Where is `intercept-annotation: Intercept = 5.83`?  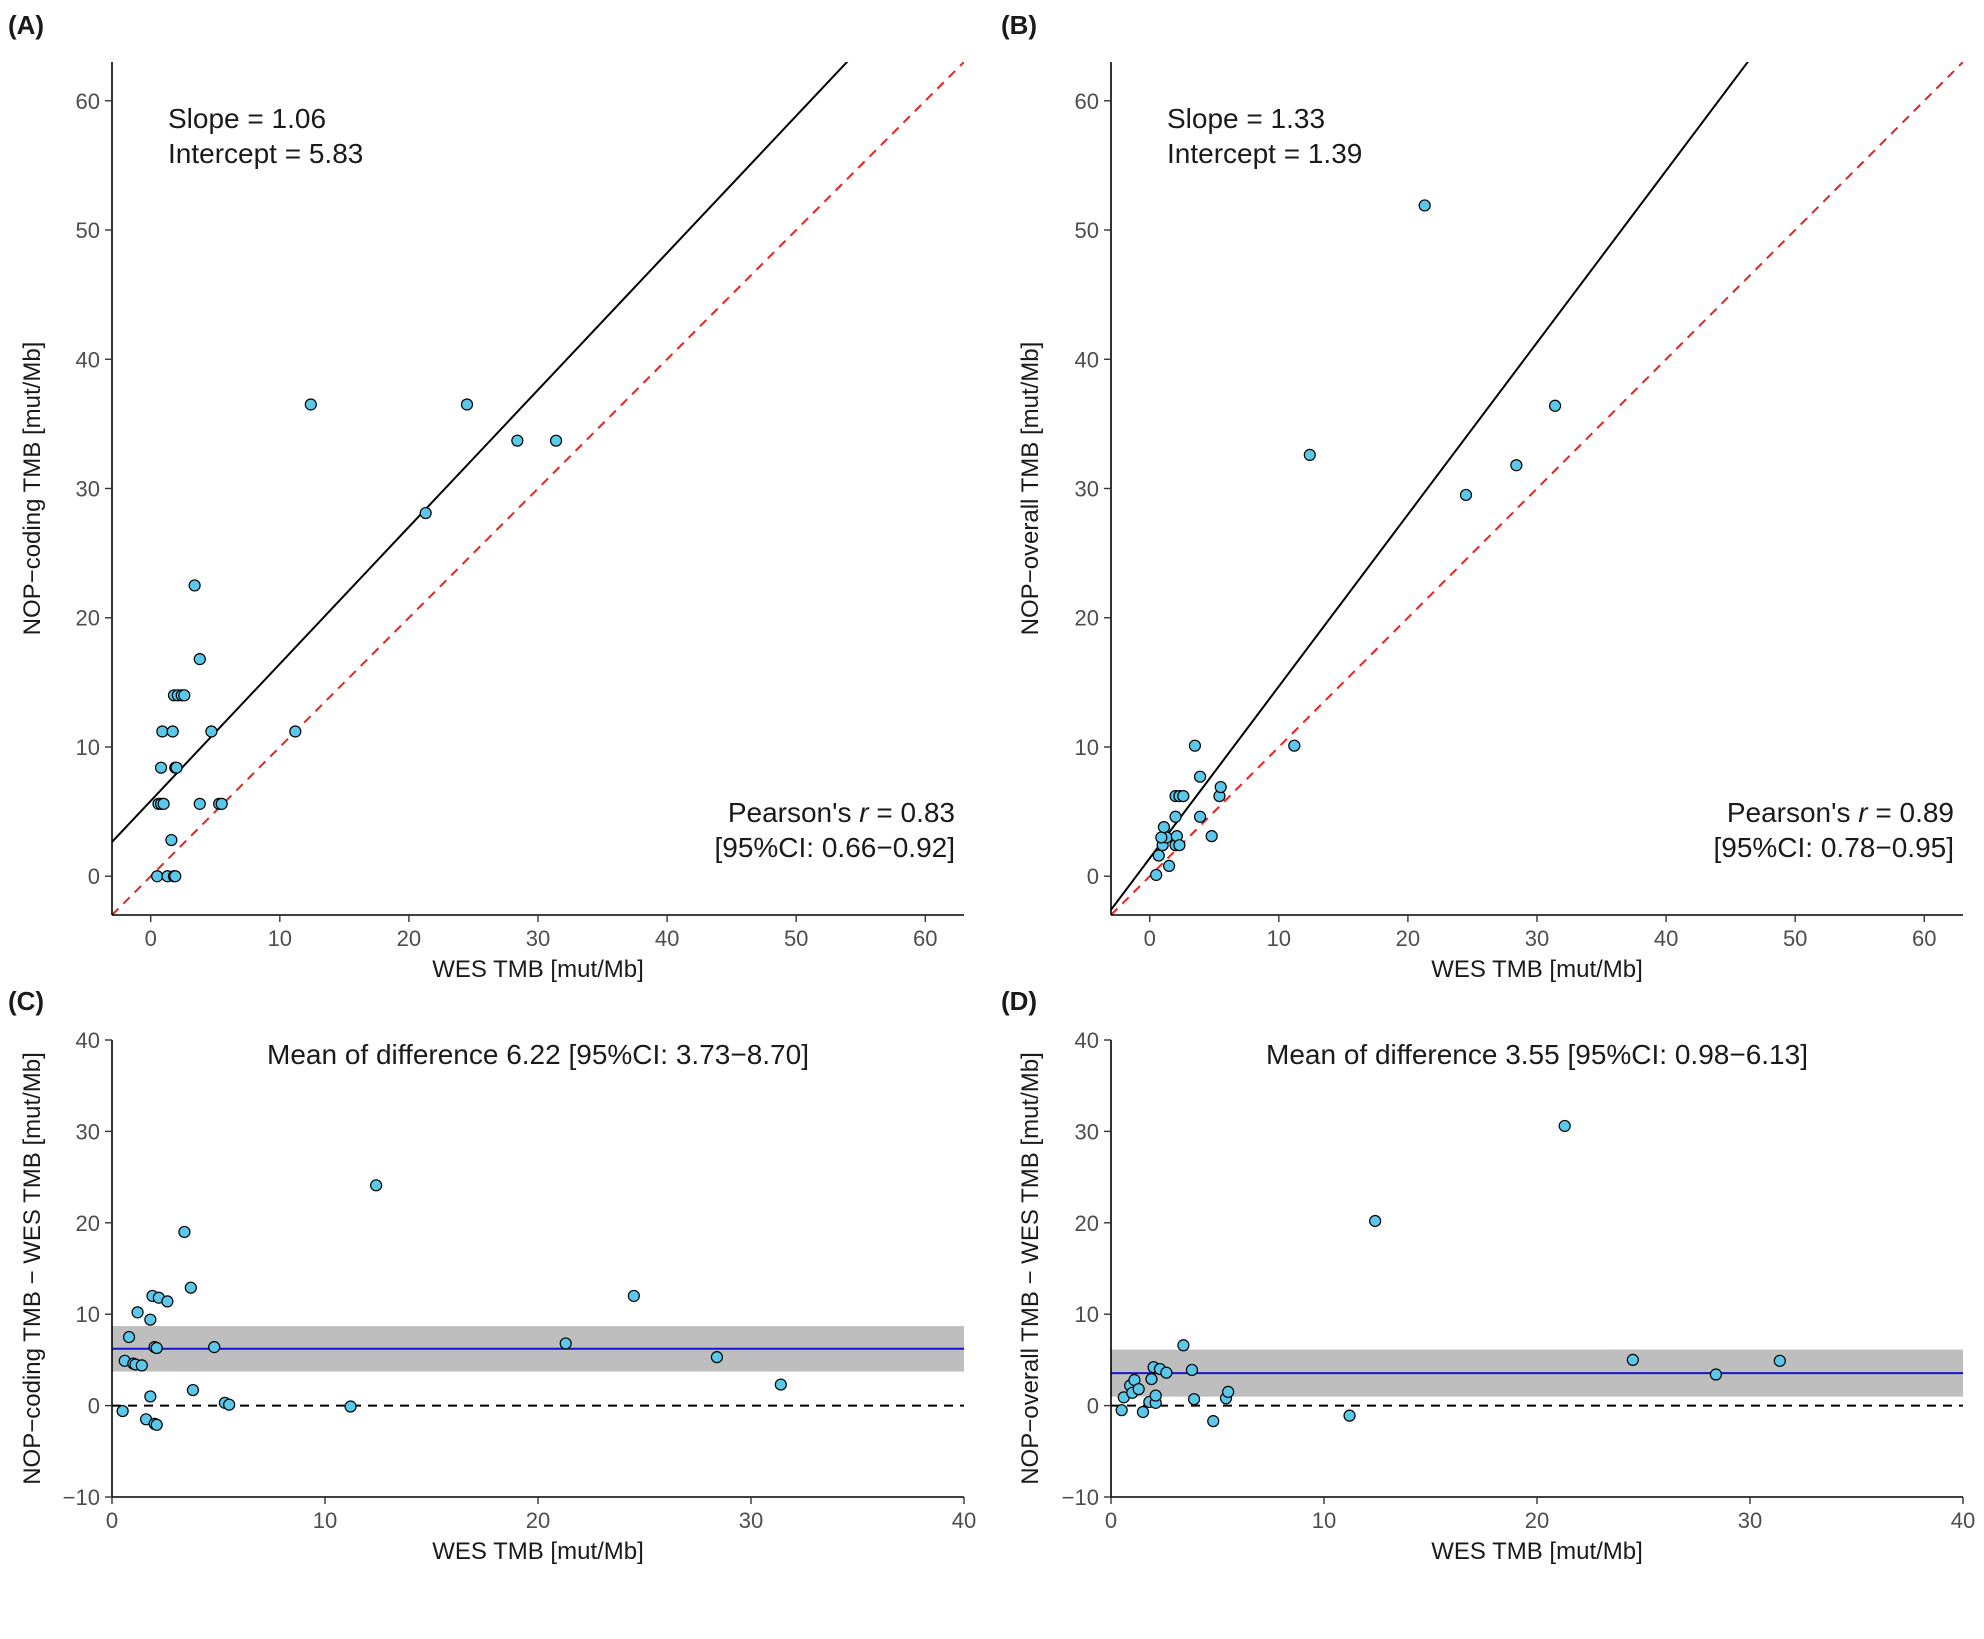 intercept-annotation: Intercept = 5.83 is located at coordinates (265, 153).